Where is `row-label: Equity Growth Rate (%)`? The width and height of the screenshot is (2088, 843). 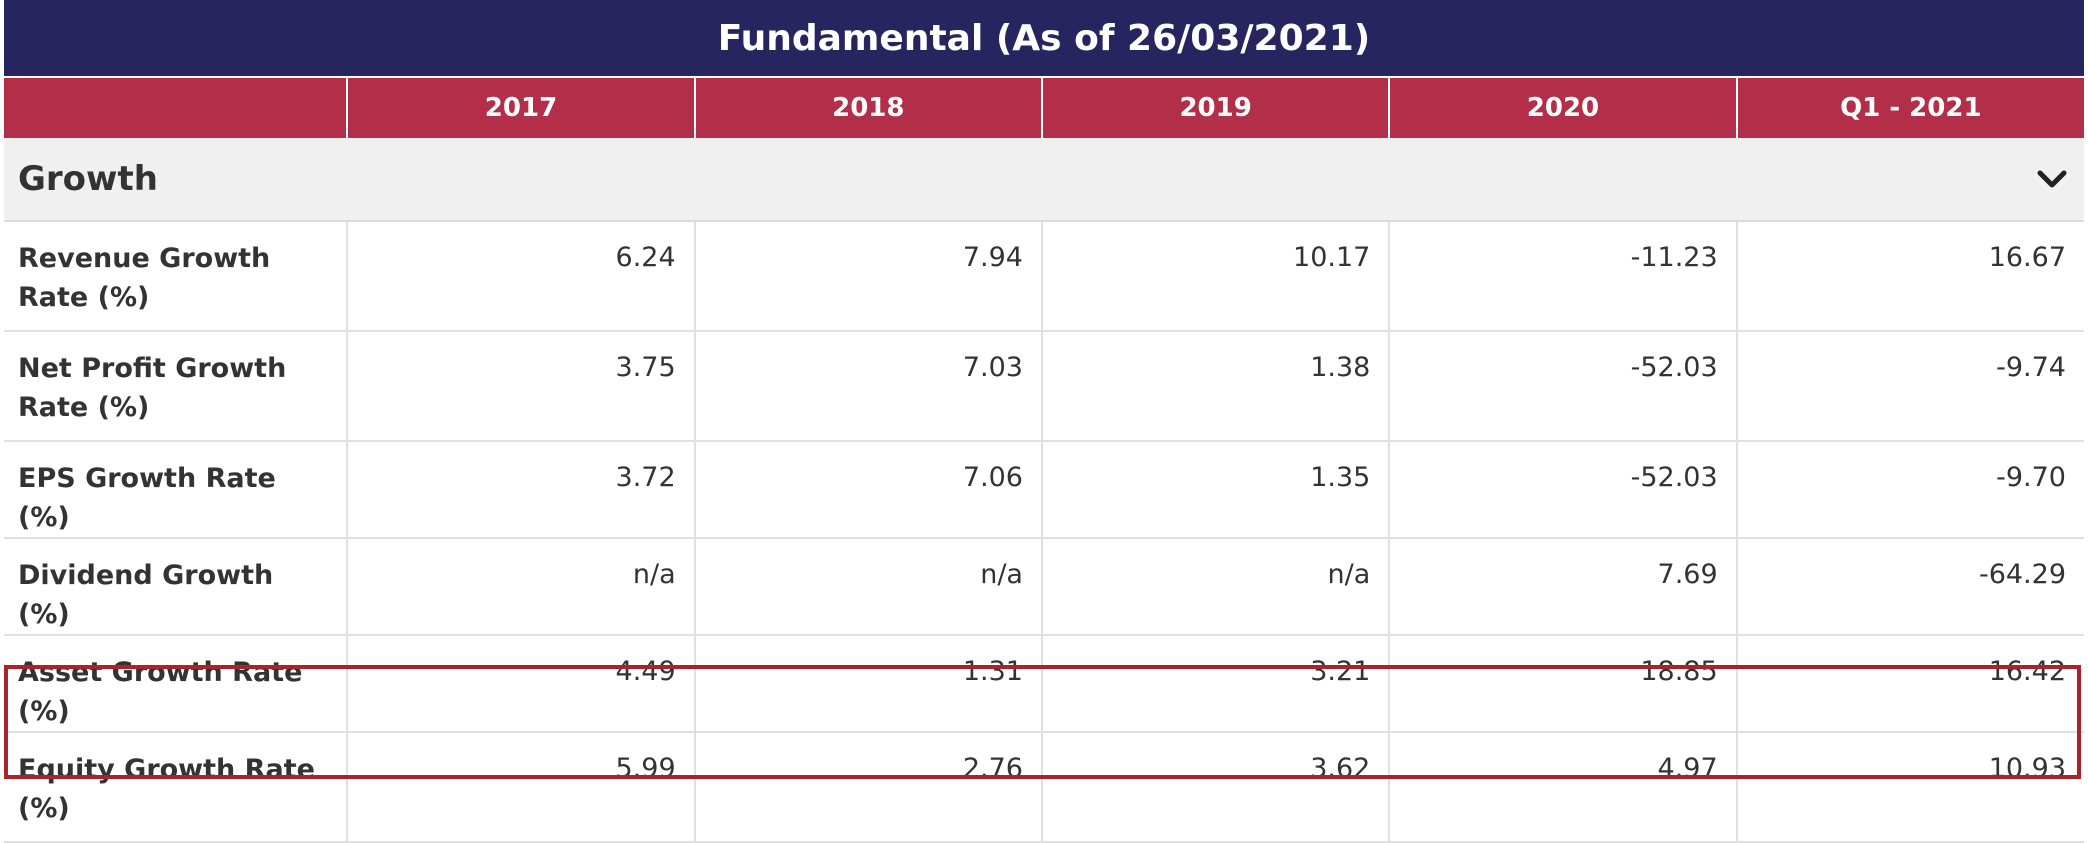
row-label: Equity Growth Rate (%) is located at coordinates (176, 787).